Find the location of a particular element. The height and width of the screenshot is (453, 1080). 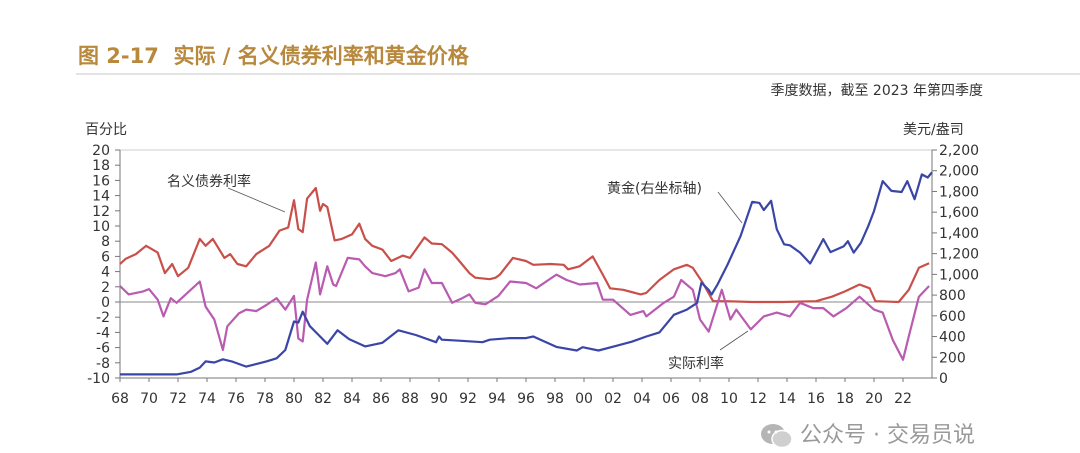

figure-title: 图 2-17 实际 / 名义债券利率和黄金价格 is located at coordinates (273, 56).